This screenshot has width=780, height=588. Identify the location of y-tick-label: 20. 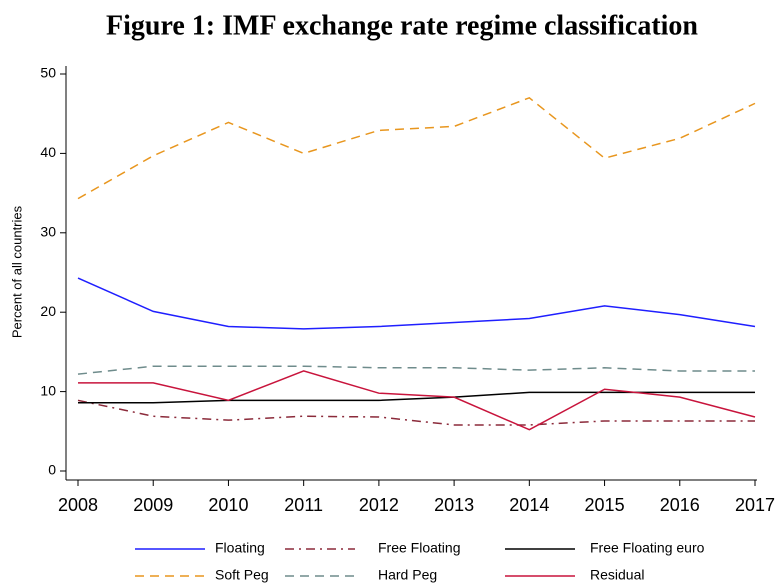
(48, 311).